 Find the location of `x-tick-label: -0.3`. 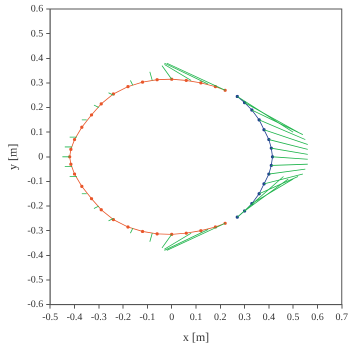

x-tick-label: -0.3 is located at coordinates (98, 318).